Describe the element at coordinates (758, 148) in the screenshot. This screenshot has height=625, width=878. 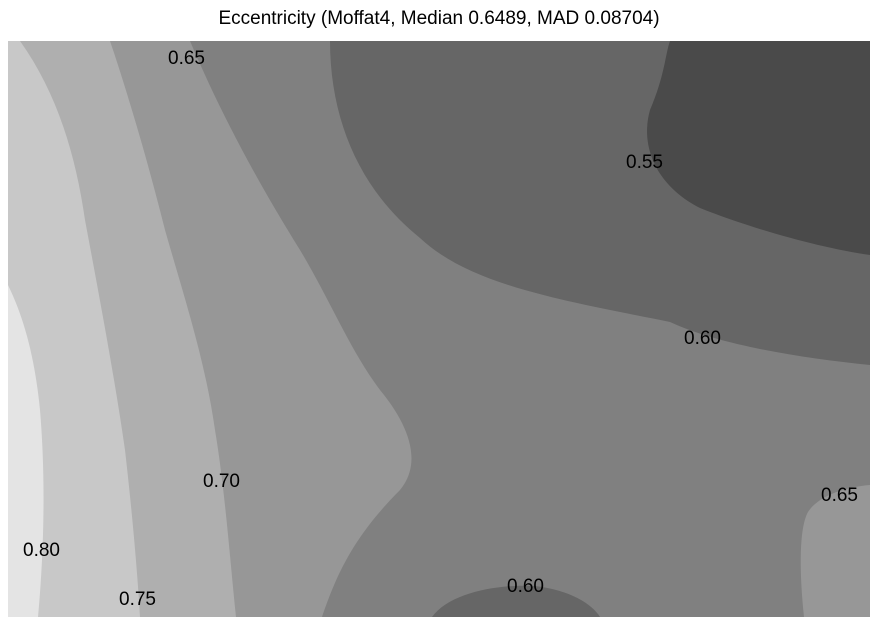
I see `band-0.50-0.55` at that location.